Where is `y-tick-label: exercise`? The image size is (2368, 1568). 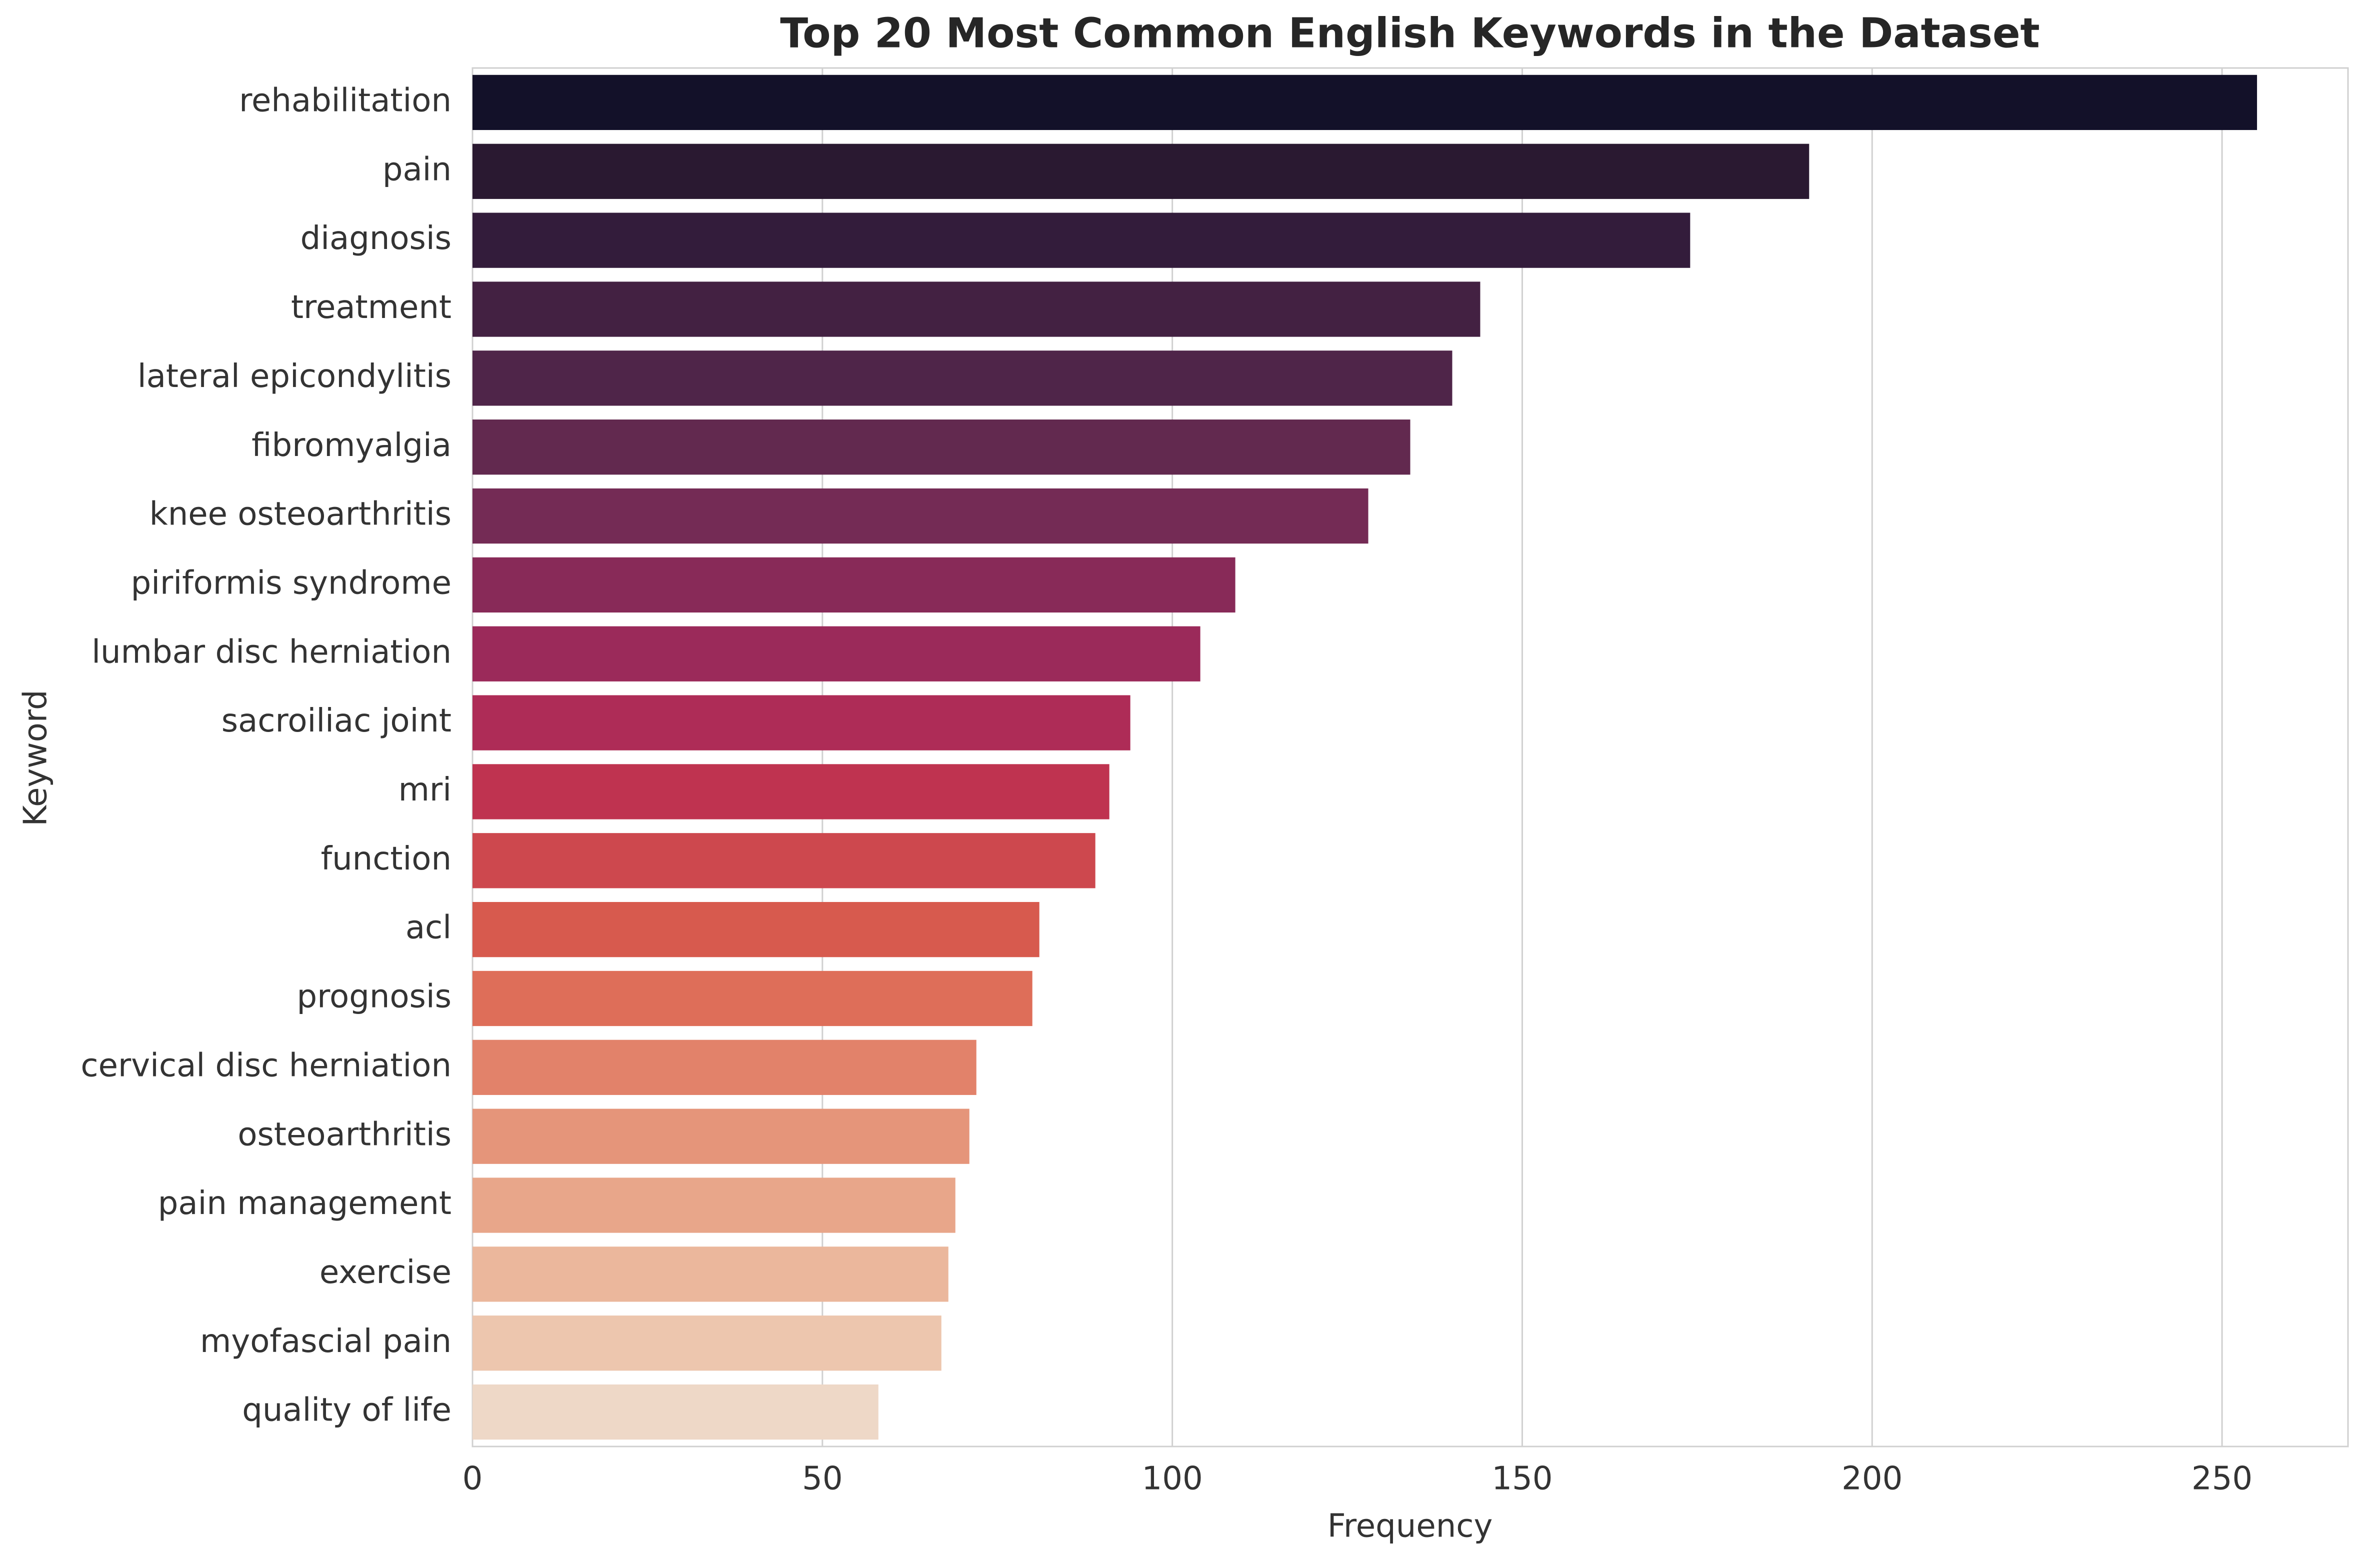
y-tick-label: exercise is located at coordinates (386, 1272).